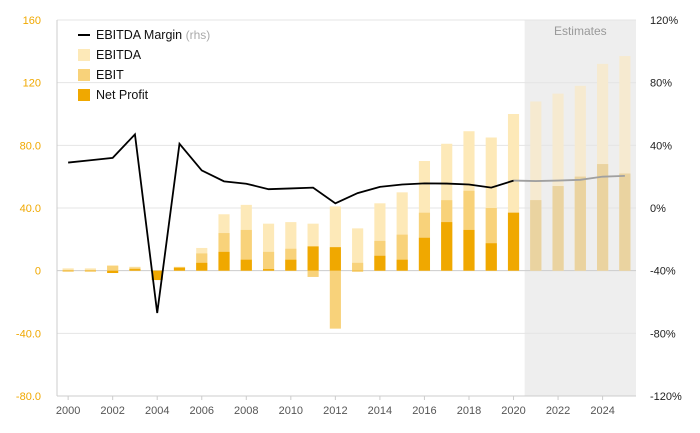  What do you see at coordinates (424, 411) in the screenshot?
I see `x-tick-label: 2016` at bounding box center [424, 411].